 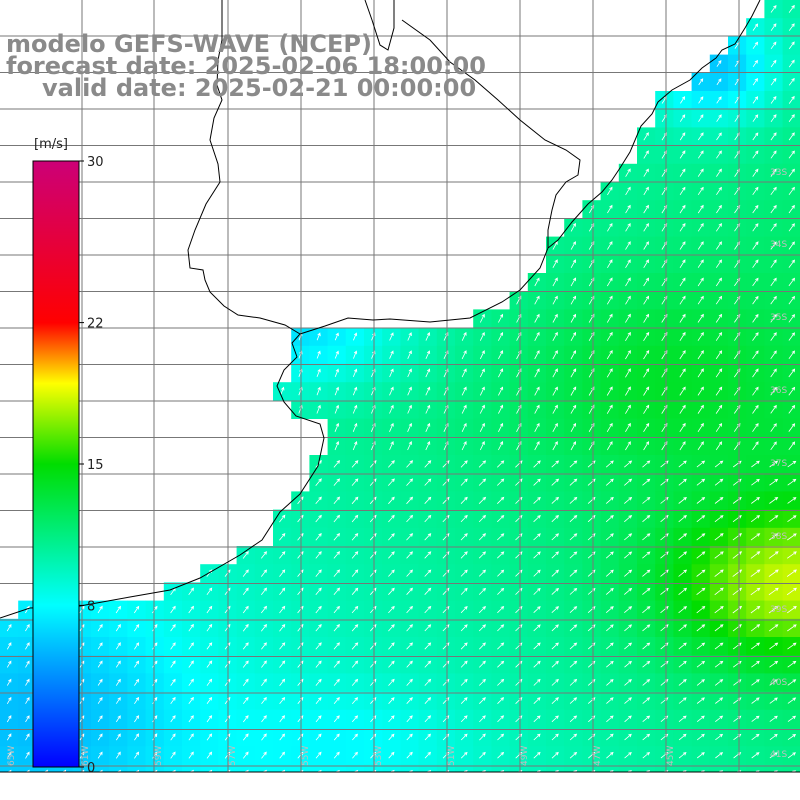 What do you see at coordinates (778, 173) in the screenshot?
I see `lat-label: 33S` at bounding box center [778, 173].